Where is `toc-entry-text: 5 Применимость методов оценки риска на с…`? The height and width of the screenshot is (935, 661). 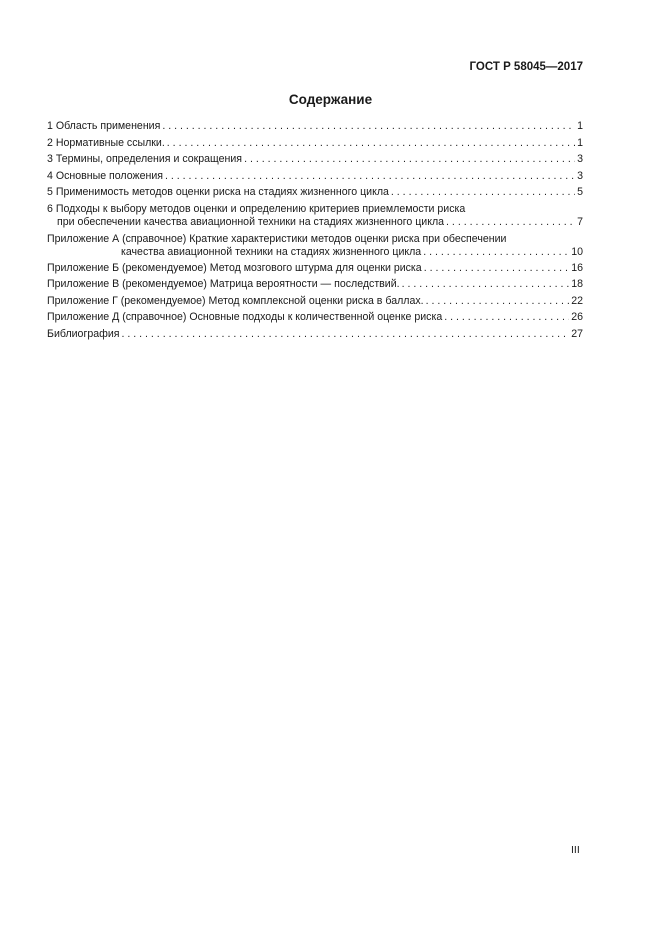
toc-entry-text: 5 Применимость методов оценки риска на с… is located at coordinates (218, 192).